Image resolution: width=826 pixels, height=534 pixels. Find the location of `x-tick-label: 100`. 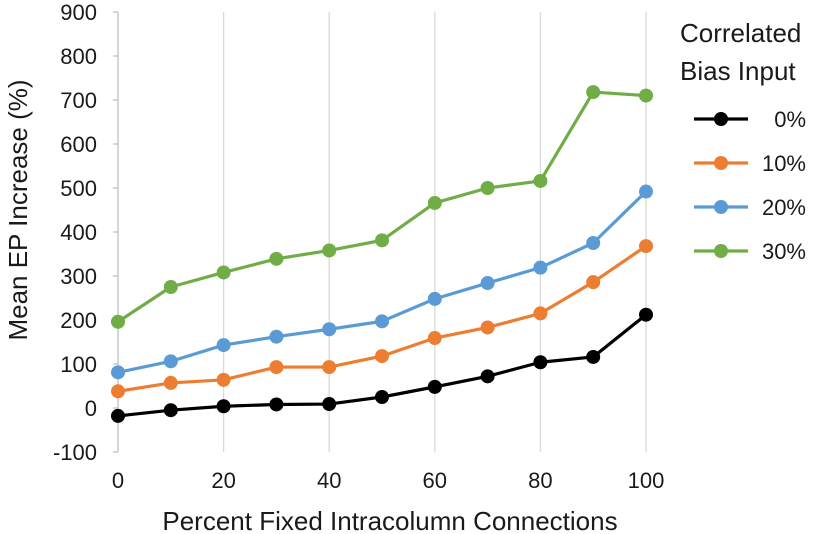

x-tick-label: 100 is located at coordinates (646, 480).